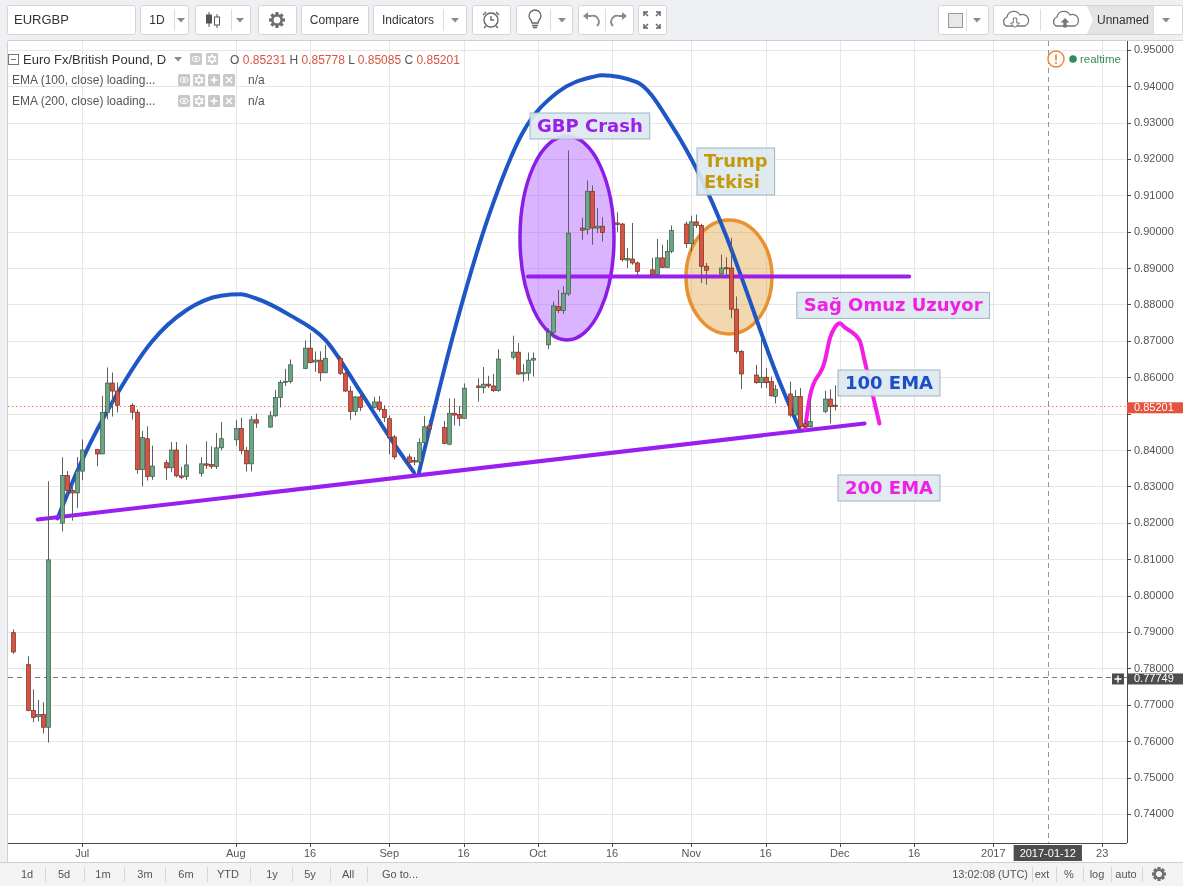  What do you see at coordinates (1097, 874) in the screenshot?
I see `text: log` at bounding box center [1097, 874].